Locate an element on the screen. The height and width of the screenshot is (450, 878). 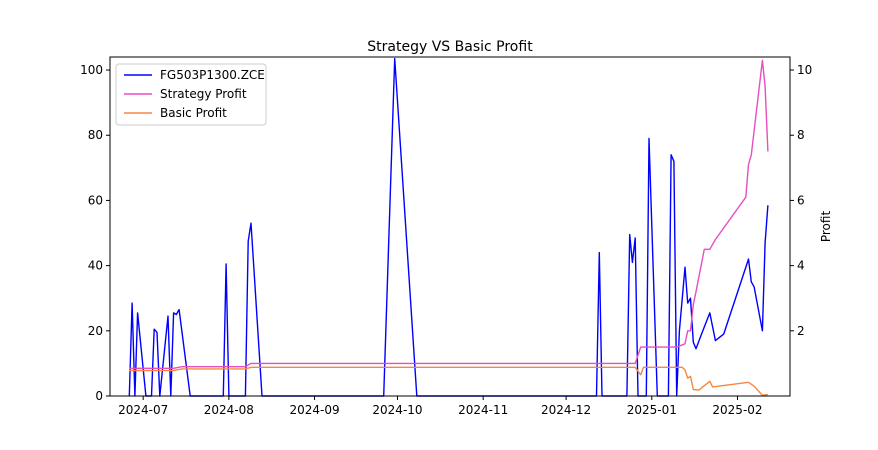
y-right-tick-label: 10 is located at coordinates (804, 70).